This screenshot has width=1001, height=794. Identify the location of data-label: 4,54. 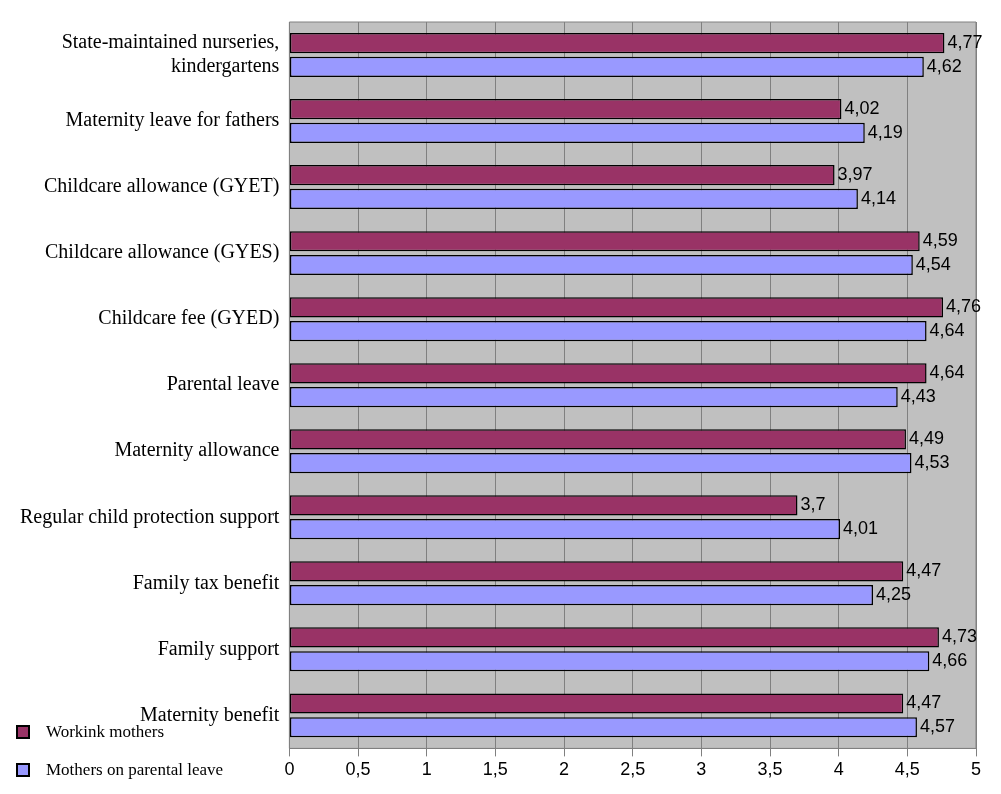
(933, 263).